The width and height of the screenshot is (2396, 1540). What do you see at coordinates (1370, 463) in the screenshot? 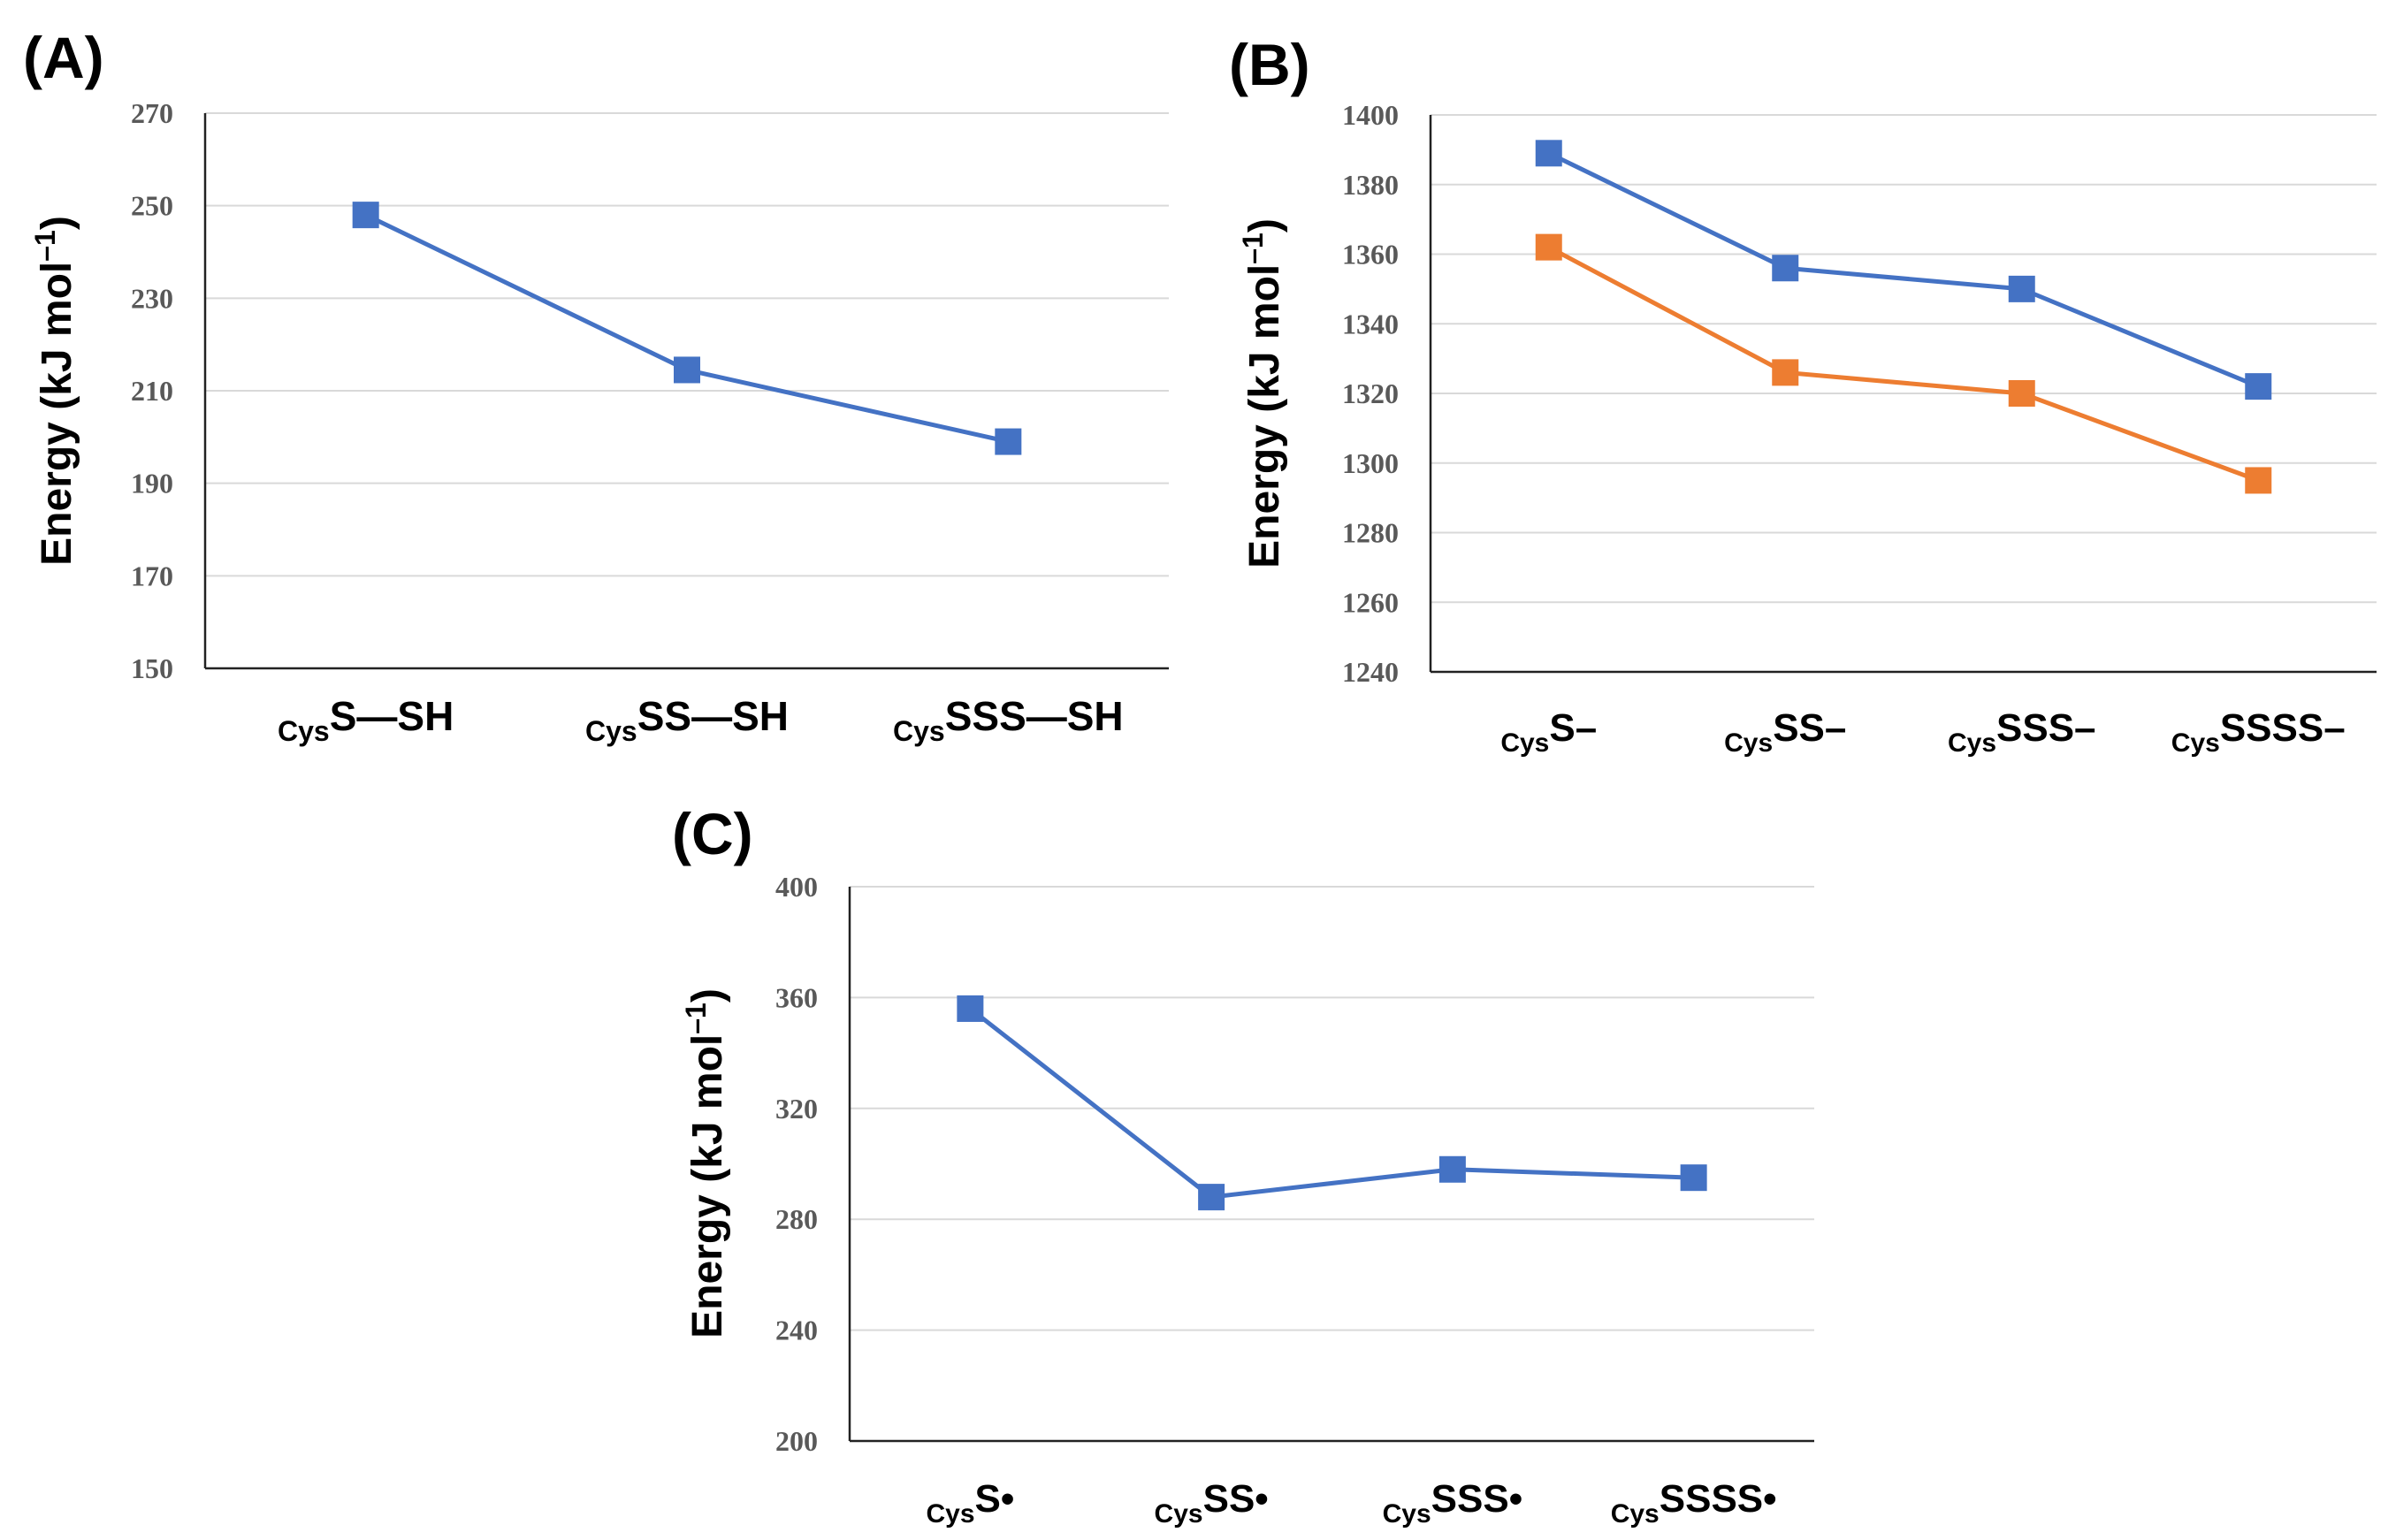
I see `y-tick-label: 1300` at bounding box center [1370, 463].